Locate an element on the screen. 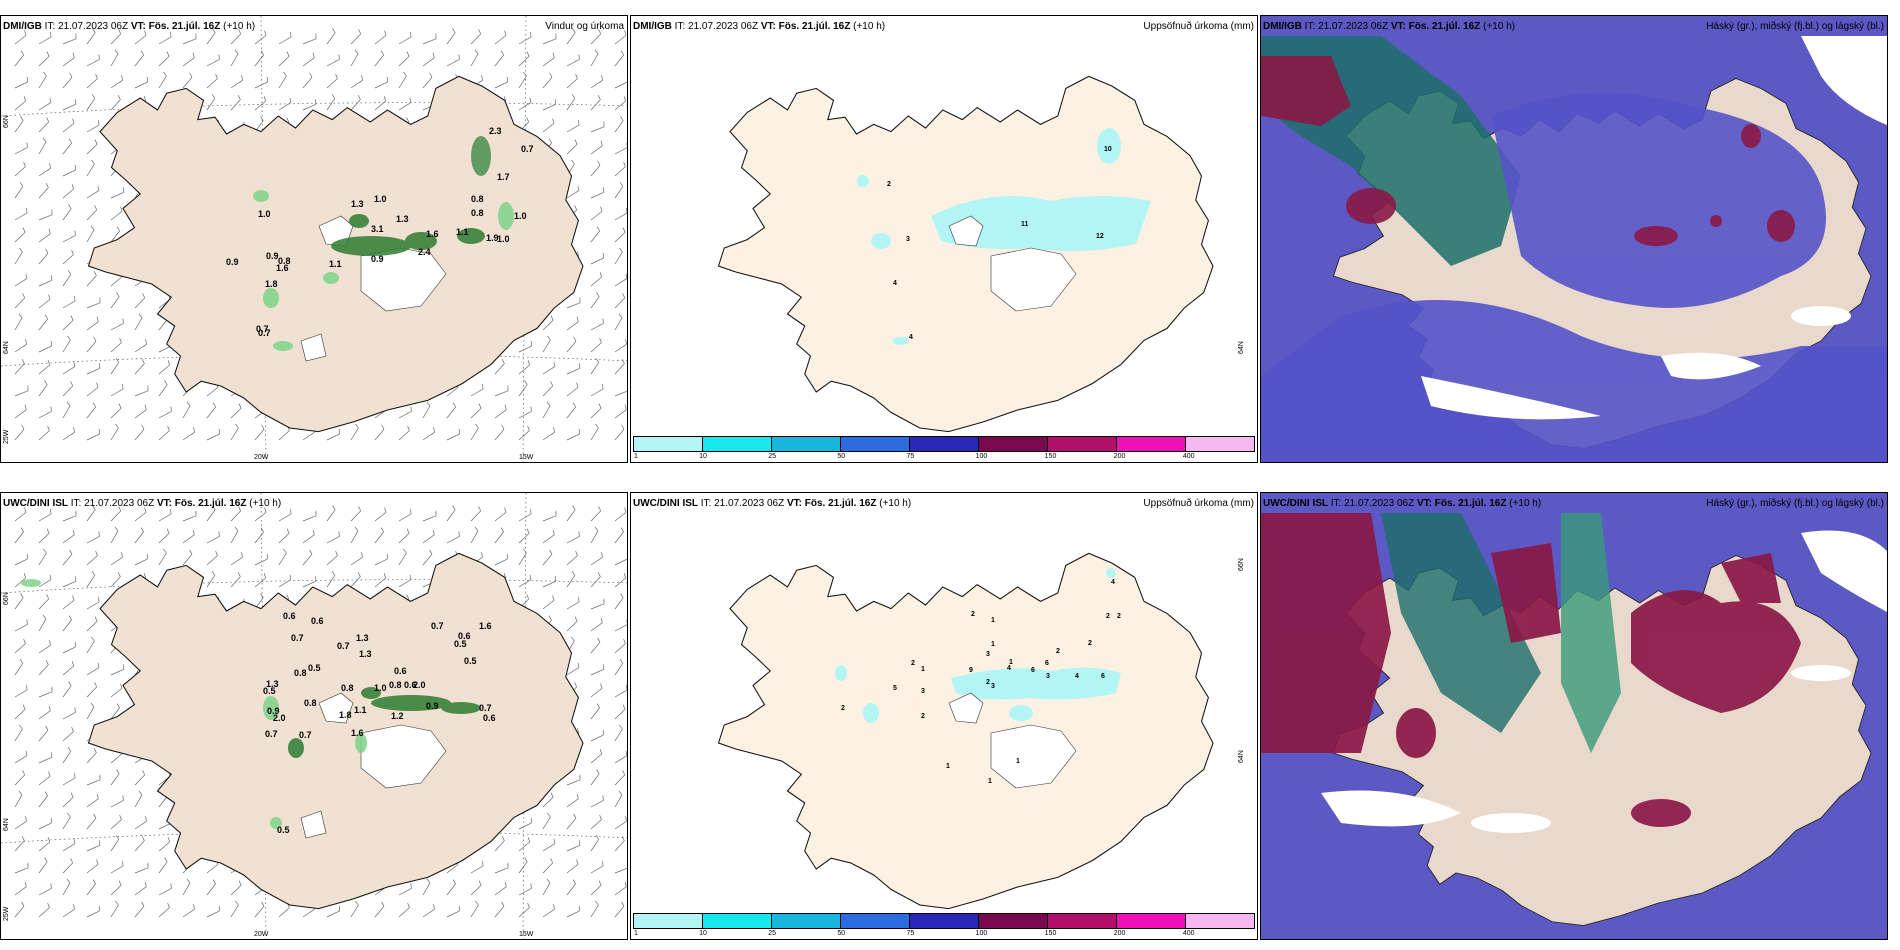 This screenshot has width=1900, height=950. colorbar-tick: 400 is located at coordinates (1188, 933).